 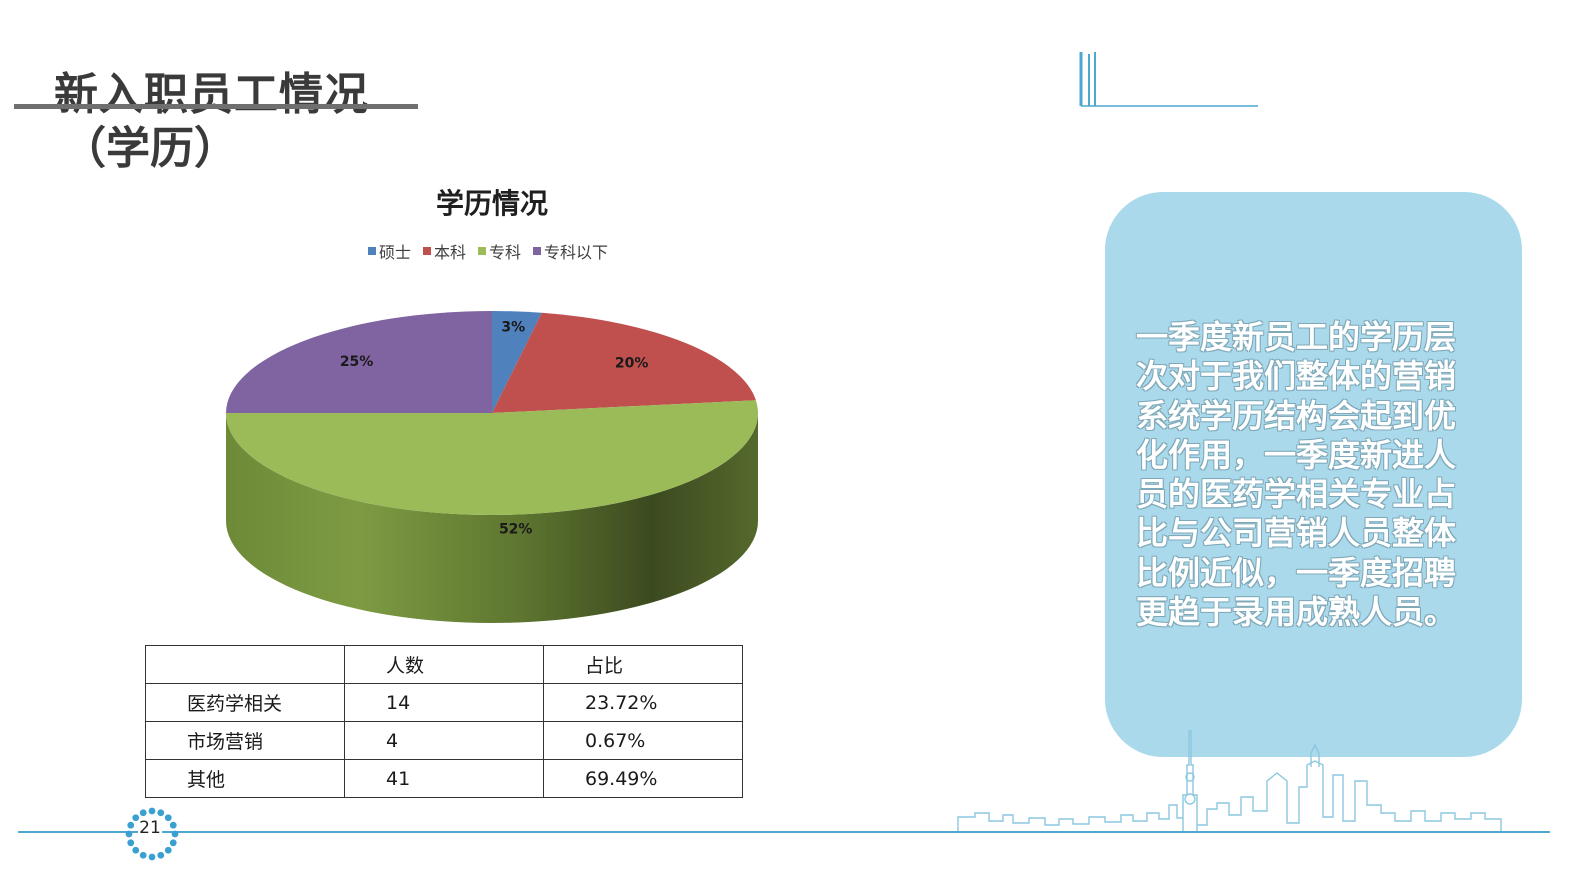 What do you see at coordinates (245, 740) in the screenshot?
I see `table-cell: 市场营销` at bounding box center [245, 740].